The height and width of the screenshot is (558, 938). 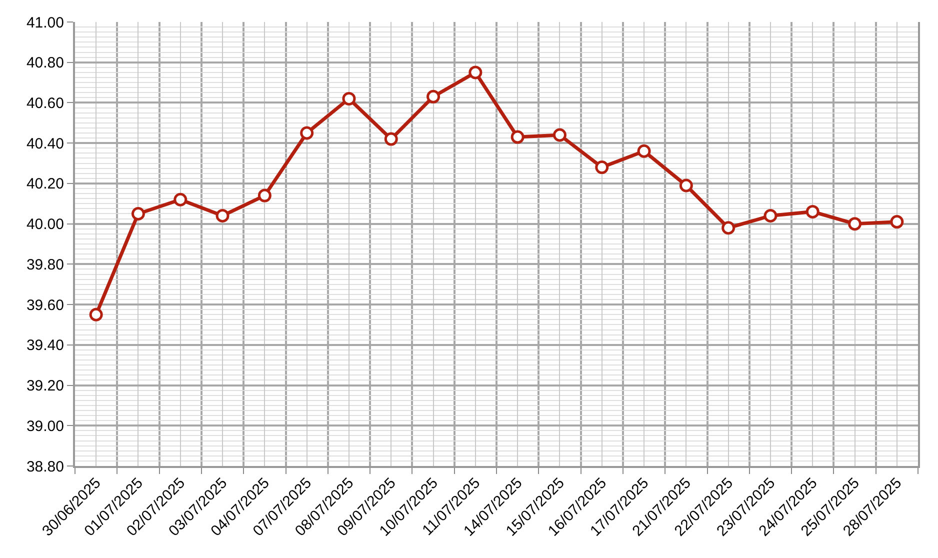 What do you see at coordinates (45, 143) in the screenshot?
I see `y-tick-label: 40.40` at bounding box center [45, 143].